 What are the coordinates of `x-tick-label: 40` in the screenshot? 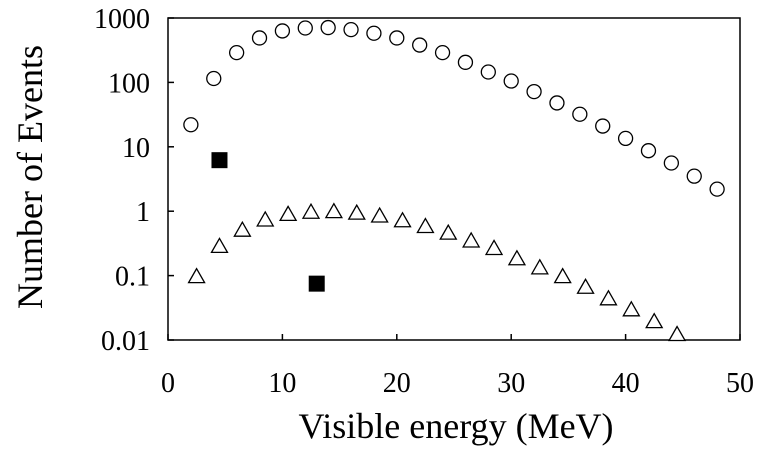 It's located at (626, 383).